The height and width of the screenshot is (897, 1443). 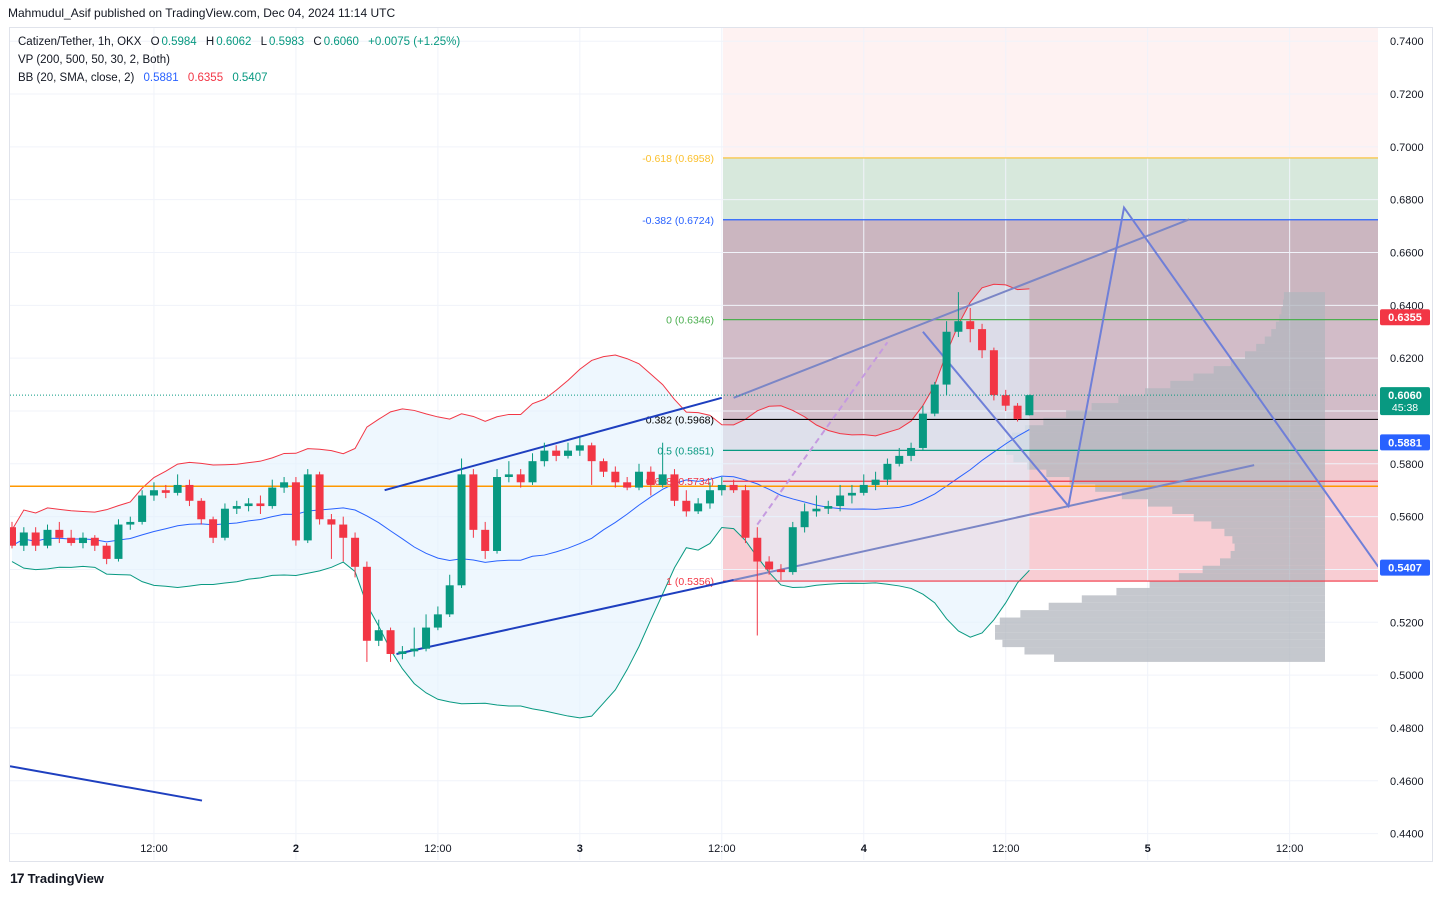 I want to click on x-axis-tick-label: 5, so click(x=1148, y=849).